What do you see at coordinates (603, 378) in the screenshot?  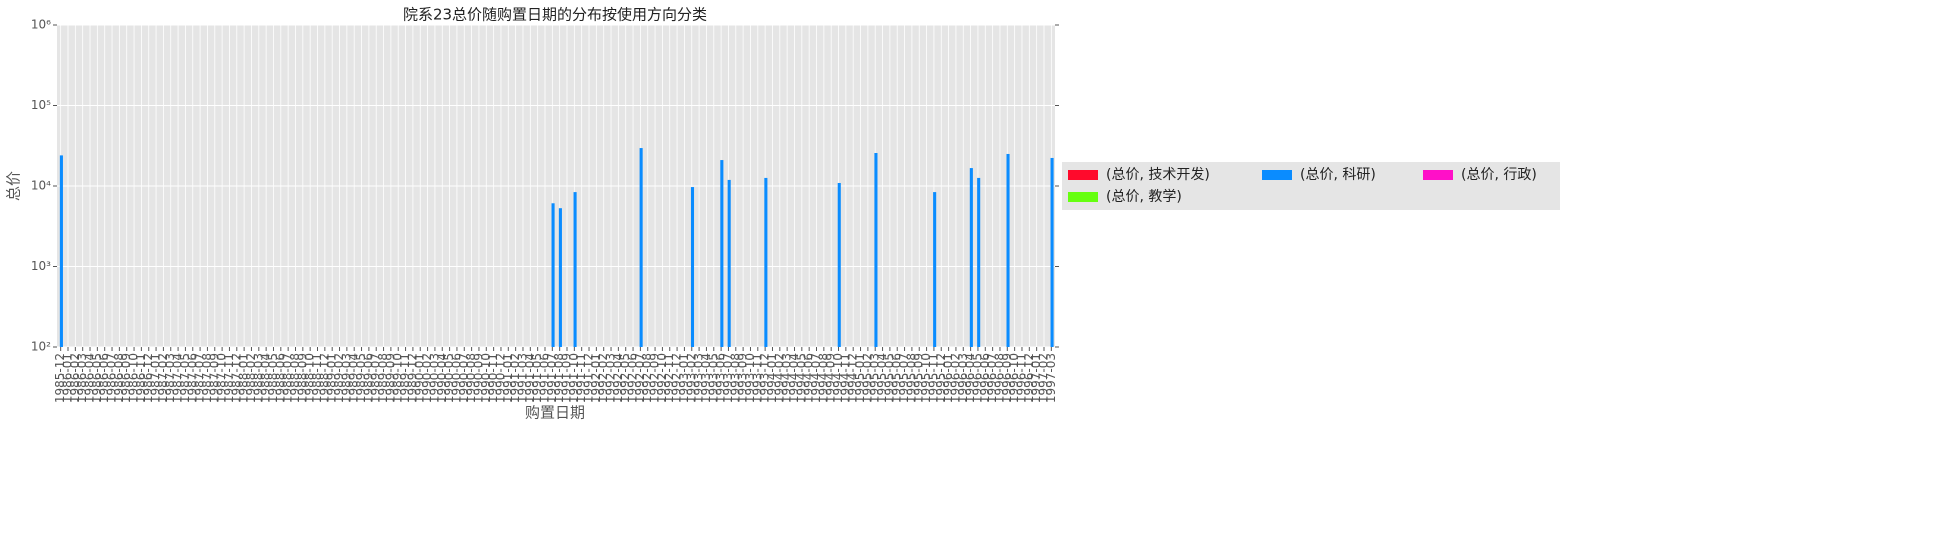 I see `x-tick-label: 1992-02` at bounding box center [603, 378].